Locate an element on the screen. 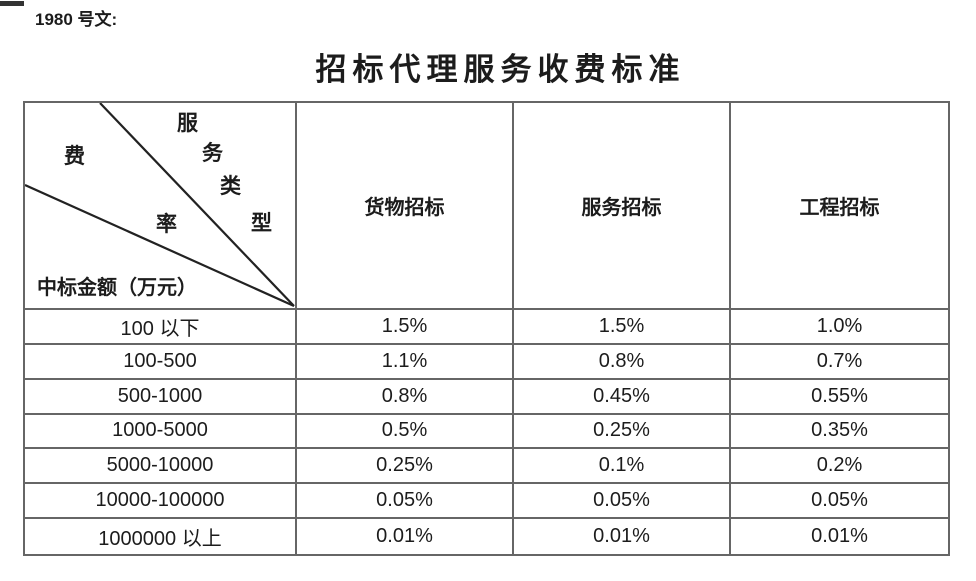 This screenshot has width=976, height=581. amount-range-cell: 500-1000 is located at coordinates (161, 397).